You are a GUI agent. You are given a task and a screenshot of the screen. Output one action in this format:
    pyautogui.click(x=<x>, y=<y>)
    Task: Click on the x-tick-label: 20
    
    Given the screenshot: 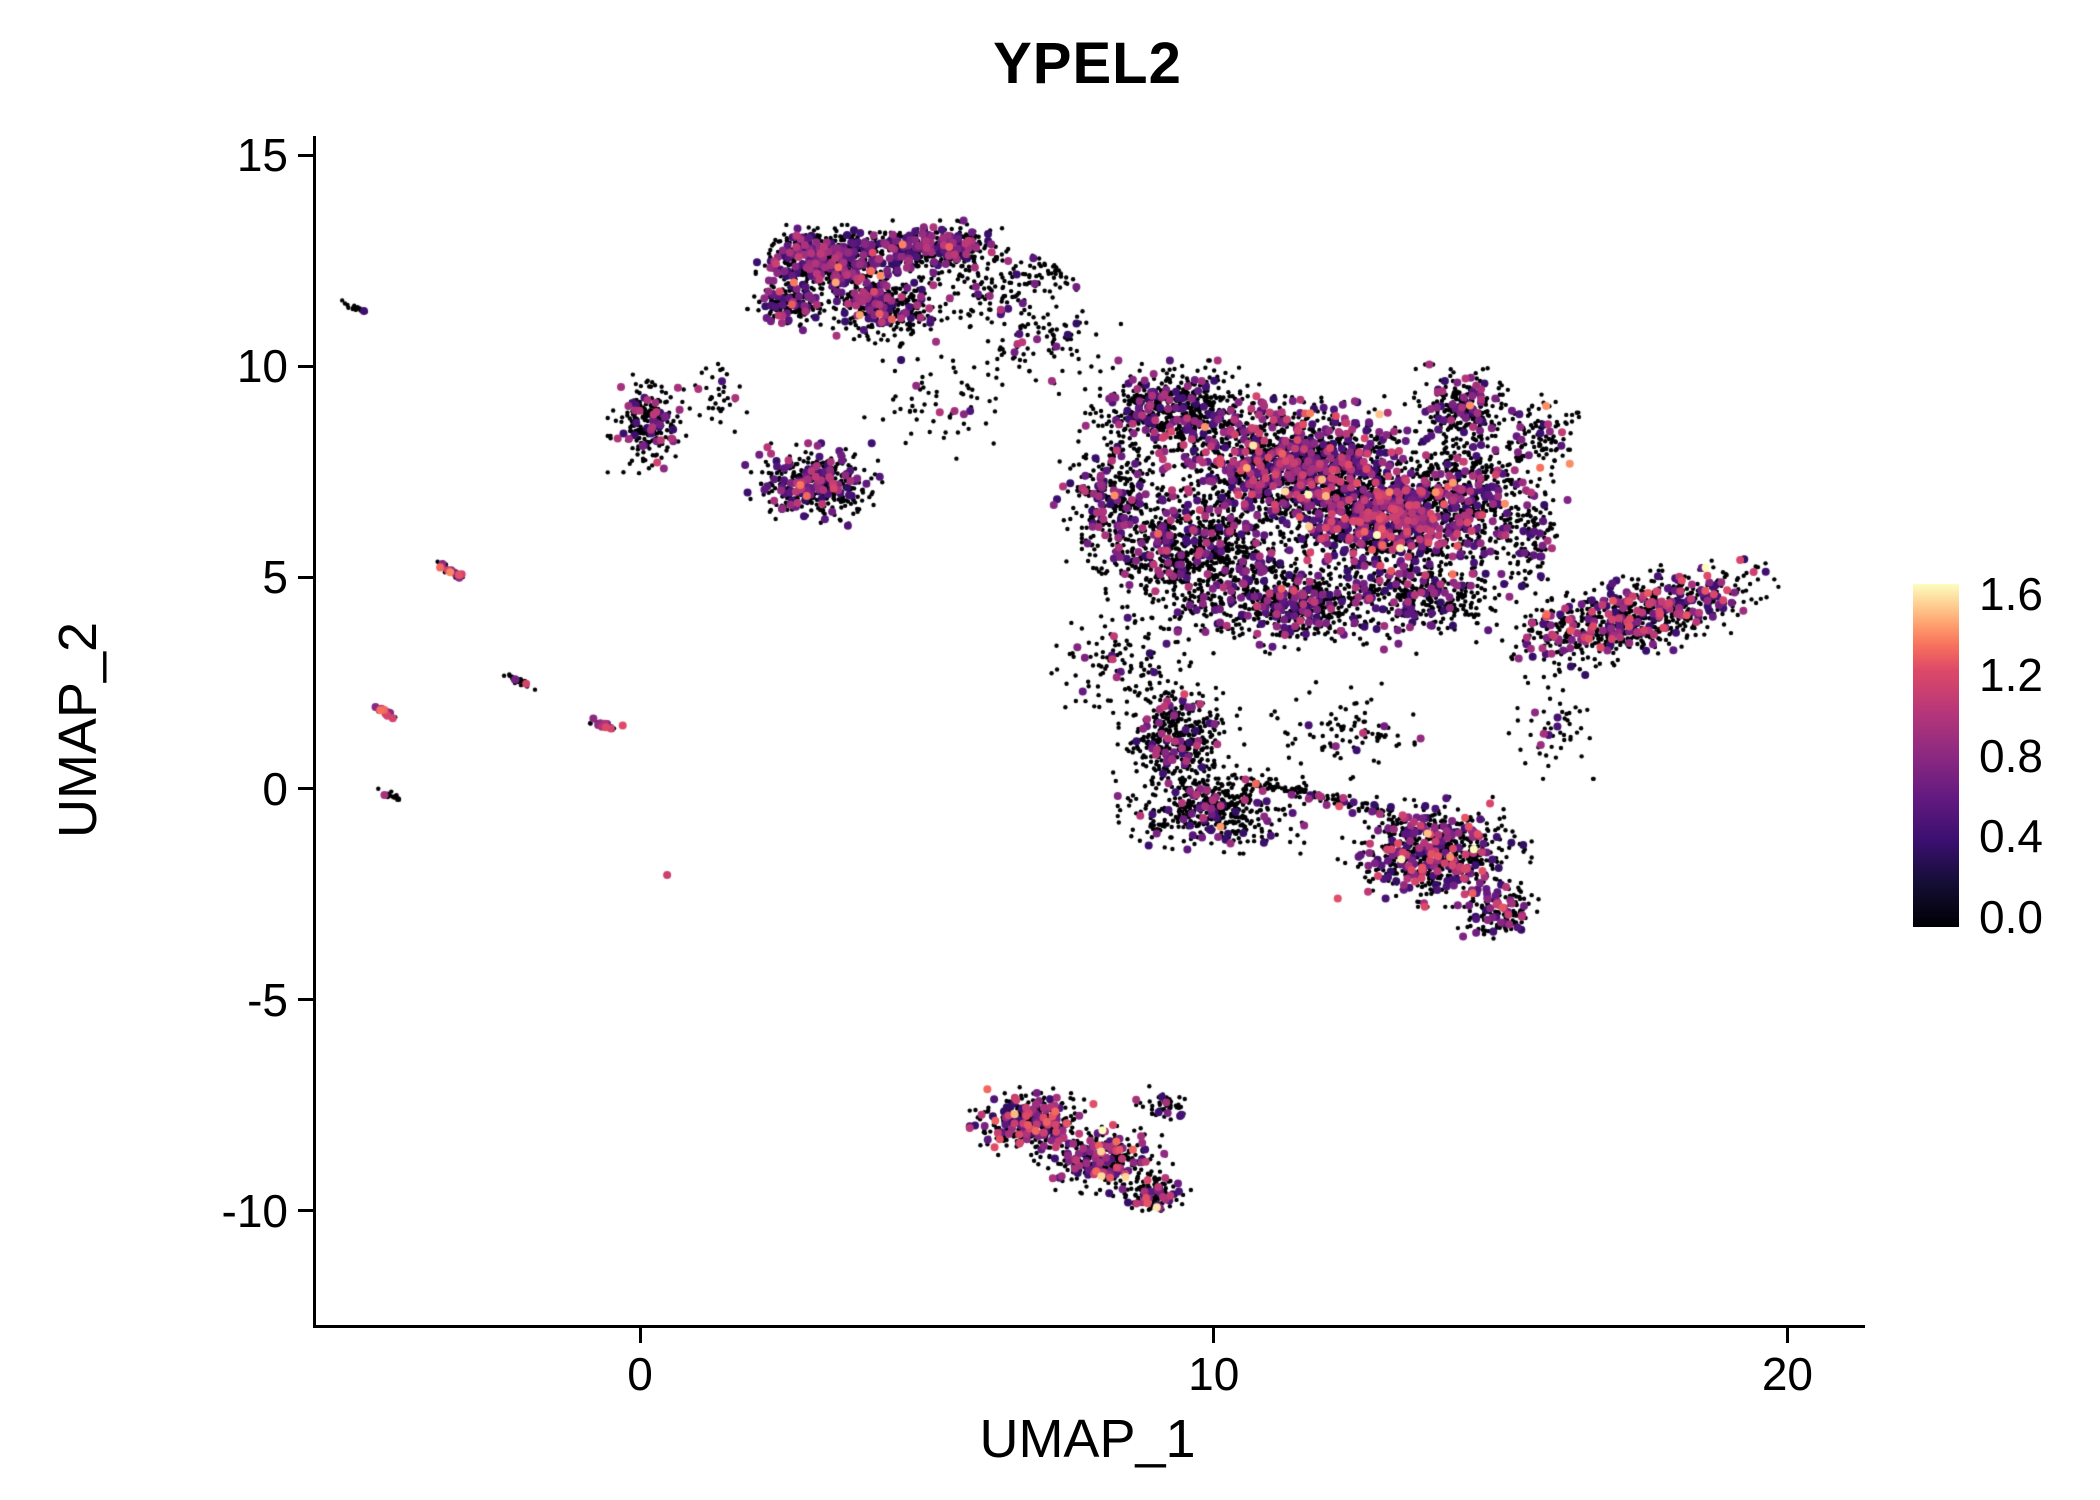 What is the action you would take?
    pyautogui.click(x=1787, y=1374)
    